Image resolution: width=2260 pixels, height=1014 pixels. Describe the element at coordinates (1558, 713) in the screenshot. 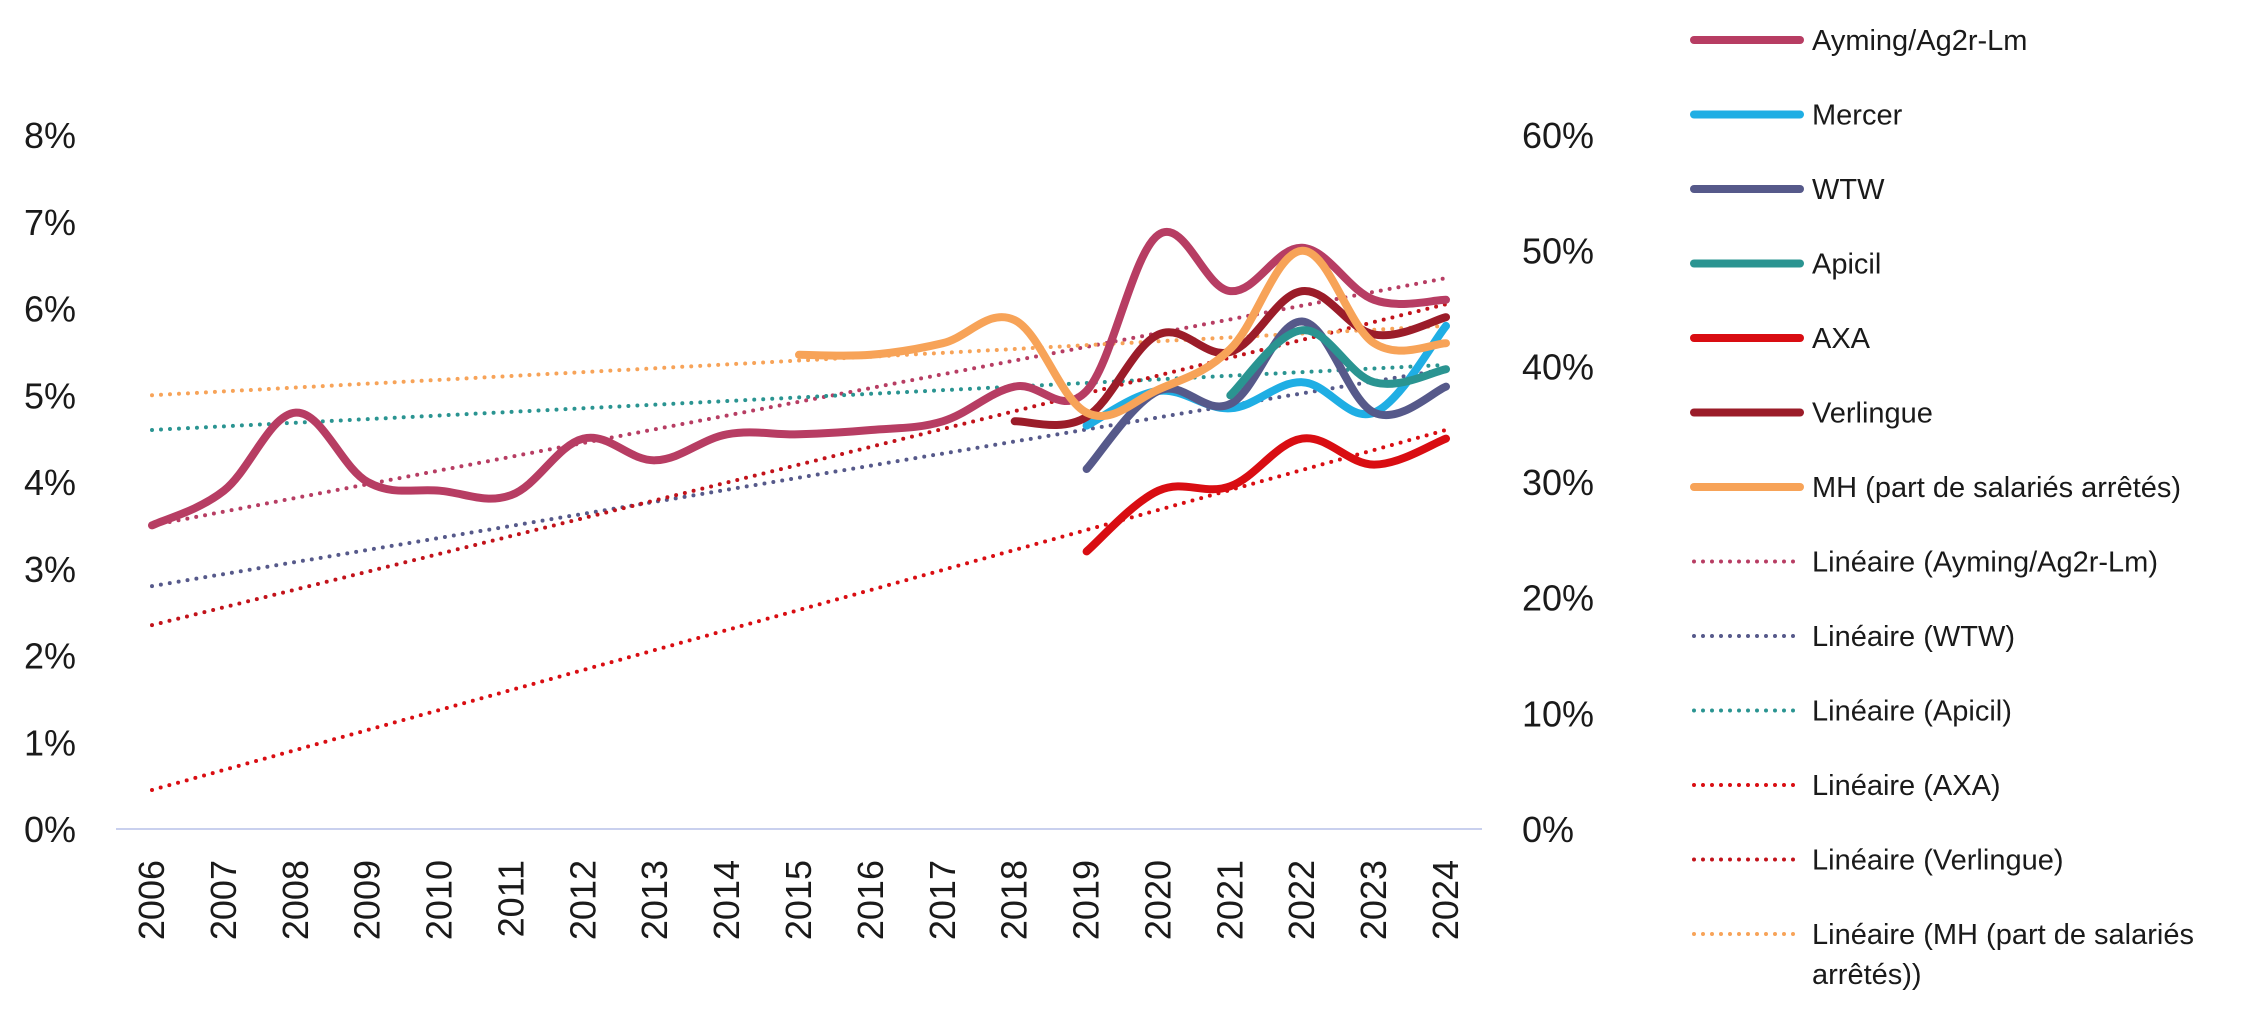

I see `right-y-tick-label: 10%` at that location.